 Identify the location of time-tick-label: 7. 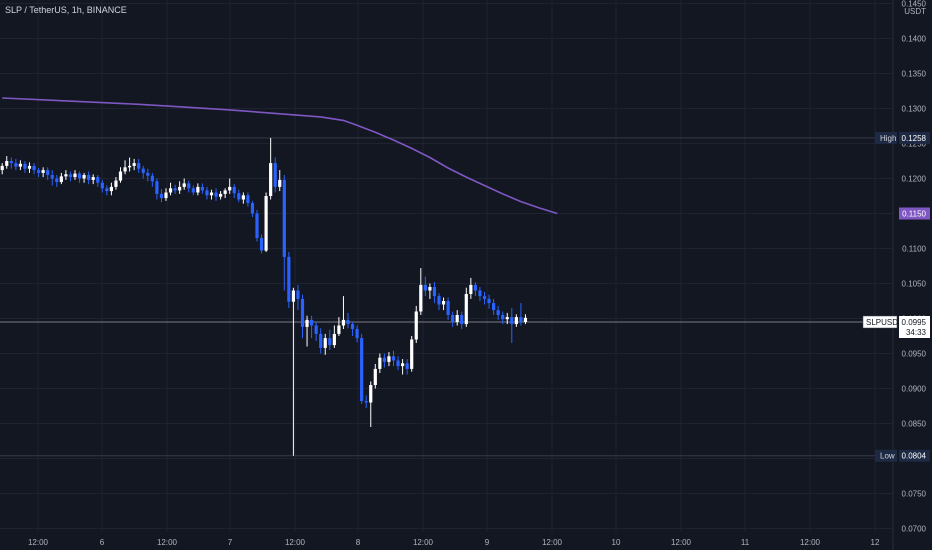
(230, 542).